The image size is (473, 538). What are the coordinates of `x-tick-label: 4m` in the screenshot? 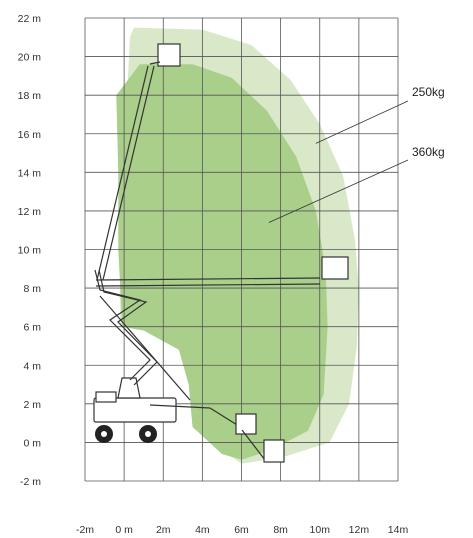 It's located at (202, 530).